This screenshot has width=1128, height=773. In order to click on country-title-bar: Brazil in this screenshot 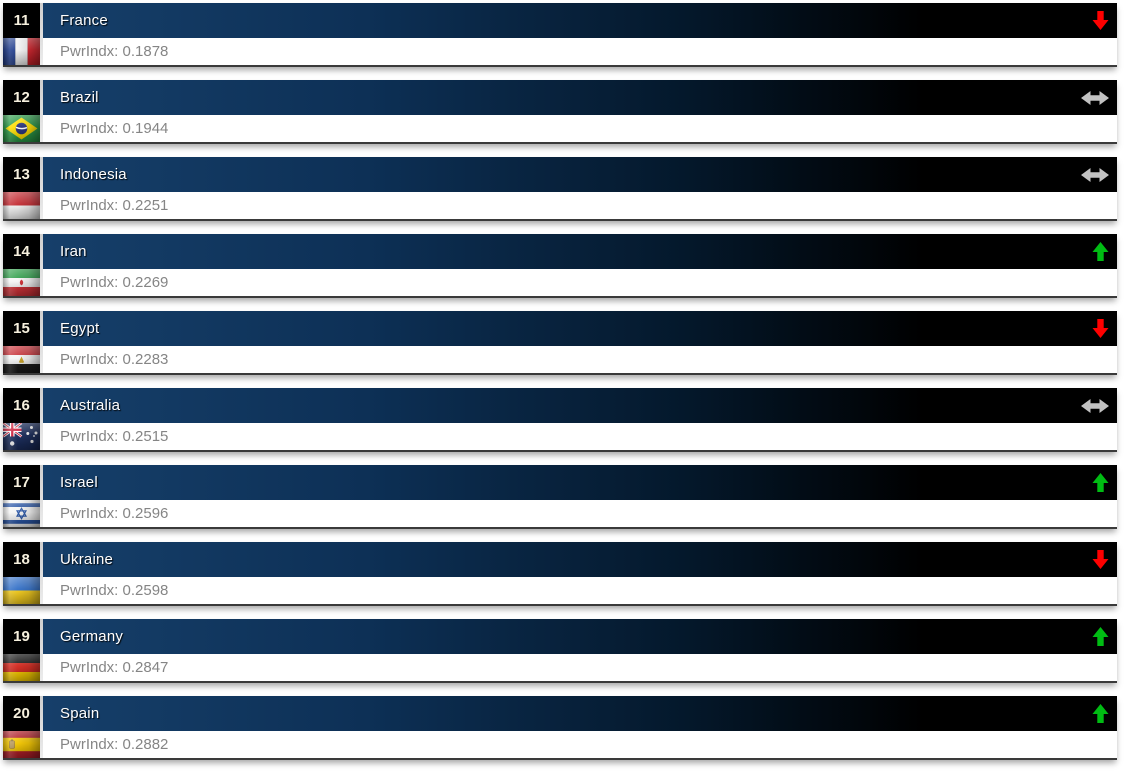, I will do `click(580, 97)`.